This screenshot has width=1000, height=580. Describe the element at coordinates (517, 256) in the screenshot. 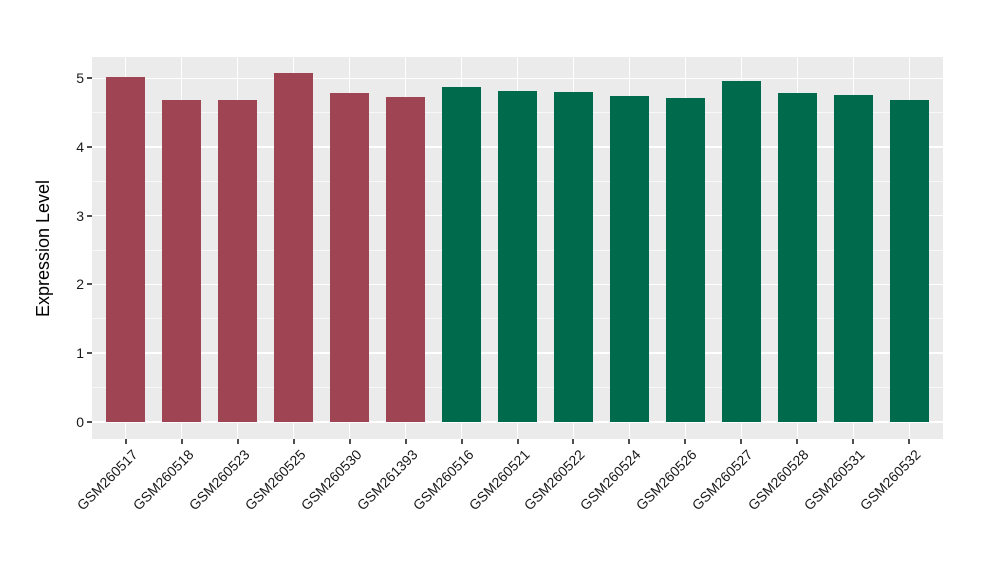

I see `bar-GSM260521` at that location.